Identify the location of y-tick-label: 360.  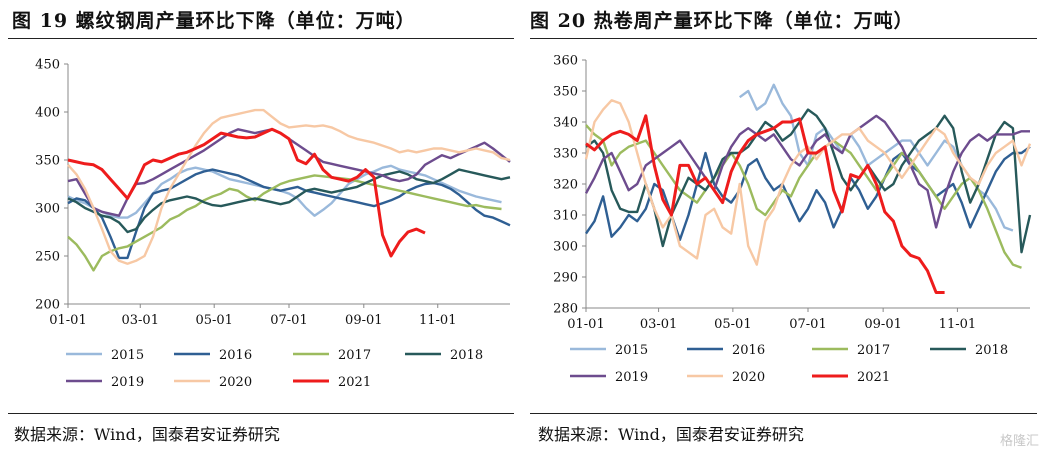
(565, 61).